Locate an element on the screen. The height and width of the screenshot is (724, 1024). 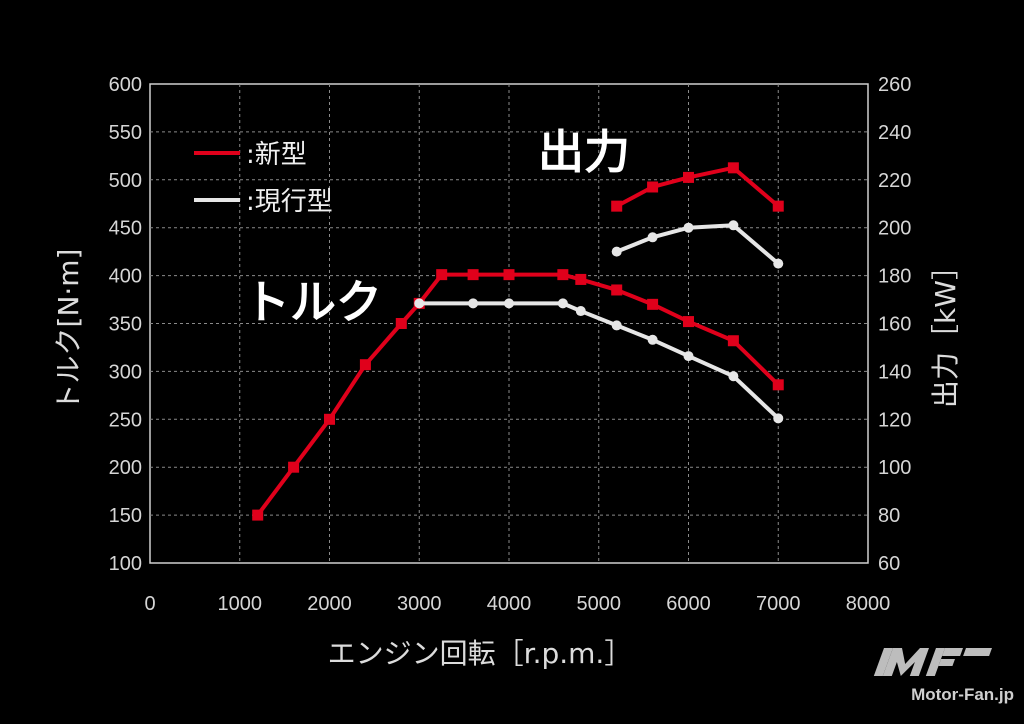
y-left-tick-label: 350 is located at coordinates (125, 325).